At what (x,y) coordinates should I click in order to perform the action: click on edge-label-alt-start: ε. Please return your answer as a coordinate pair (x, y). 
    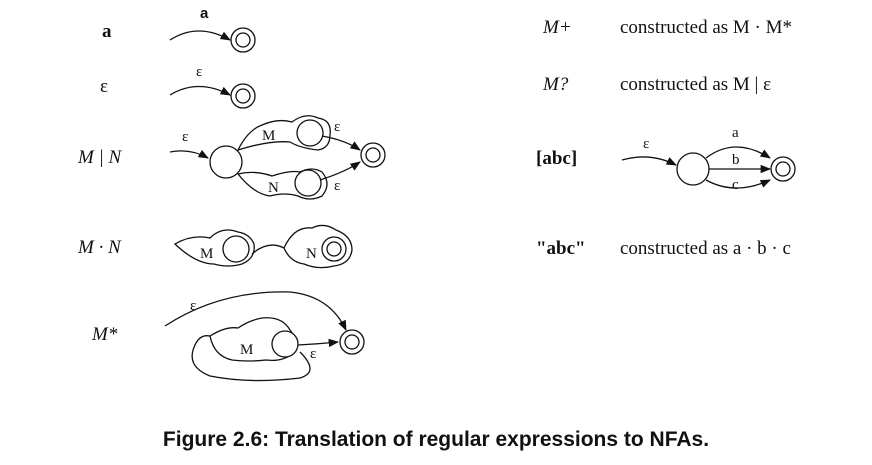
    Looking at the image, I should click on (185, 137).